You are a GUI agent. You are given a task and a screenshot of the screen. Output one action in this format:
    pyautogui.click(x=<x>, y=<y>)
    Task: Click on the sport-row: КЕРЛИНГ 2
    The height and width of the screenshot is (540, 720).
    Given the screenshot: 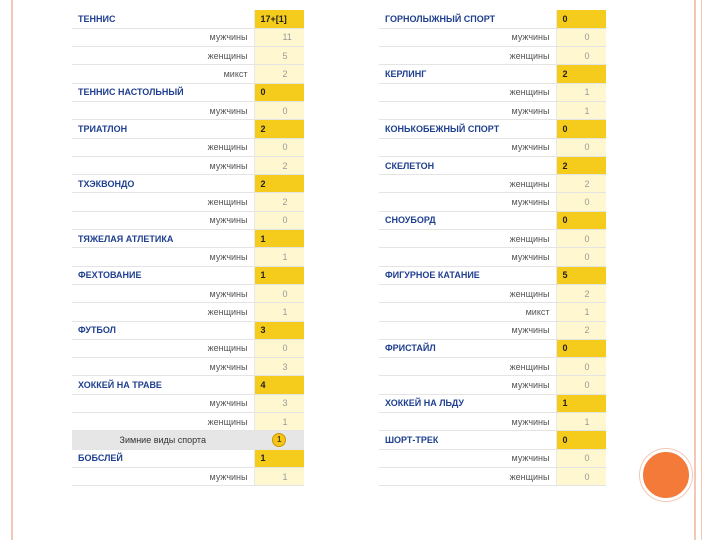 What is the action you would take?
    pyautogui.click(x=492, y=74)
    